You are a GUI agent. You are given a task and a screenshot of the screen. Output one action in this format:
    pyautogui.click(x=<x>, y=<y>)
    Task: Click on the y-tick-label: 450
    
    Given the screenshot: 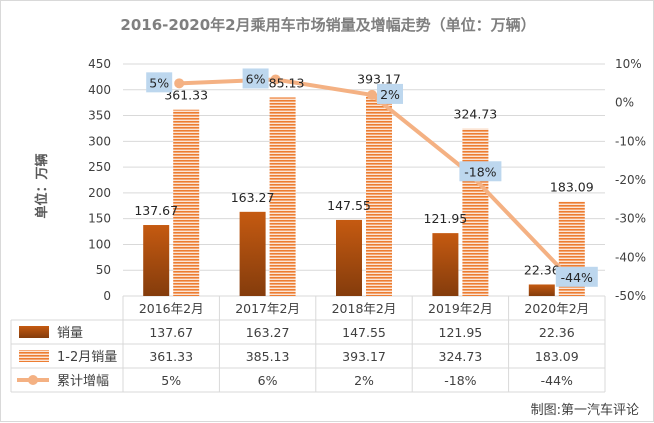 What is the action you would take?
    pyautogui.click(x=99, y=64)
    